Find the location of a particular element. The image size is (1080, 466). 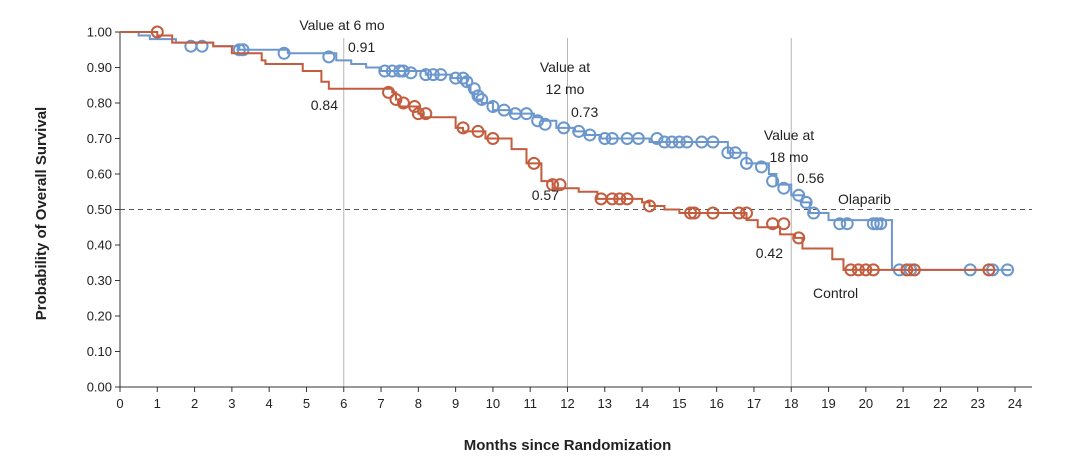

landmark-title: Value at 6 mo is located at coordinates (342, 25).